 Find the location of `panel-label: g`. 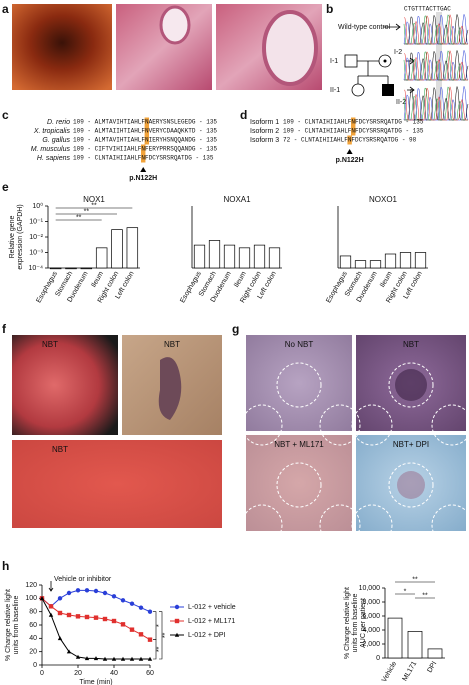

panel-label: g is located at coordinates (235, 329).